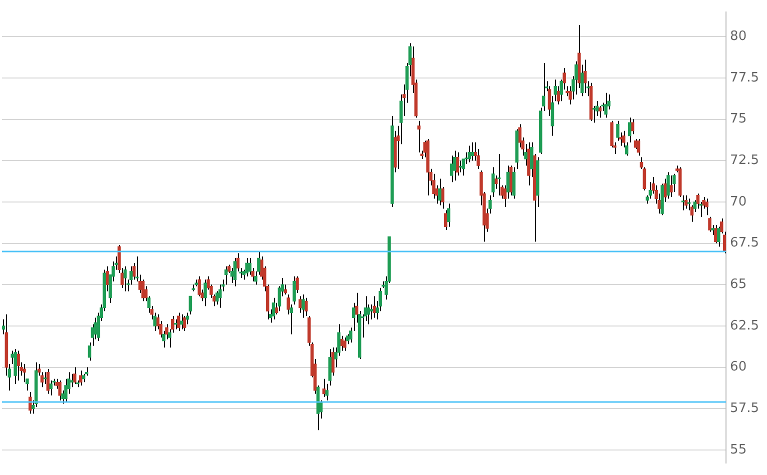 The height and width of the screenshot is (475, 767). Describe the element at coordinates (738, 450) in the screenshot. I see `y-tick-label: 55` at that location.